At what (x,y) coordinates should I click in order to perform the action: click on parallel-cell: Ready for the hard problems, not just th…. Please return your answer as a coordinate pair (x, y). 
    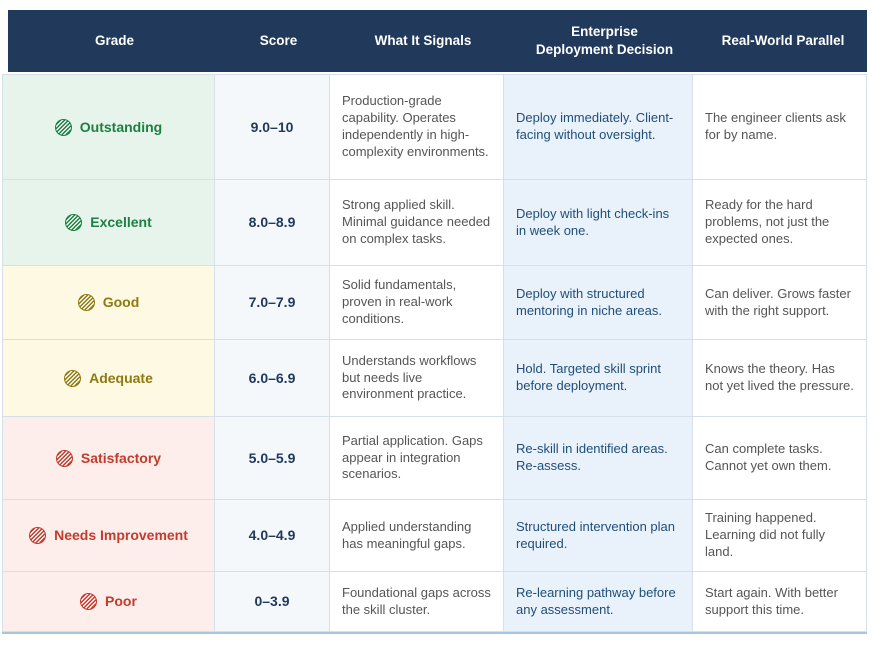
    Looking at the image, I should click on (780, 223).